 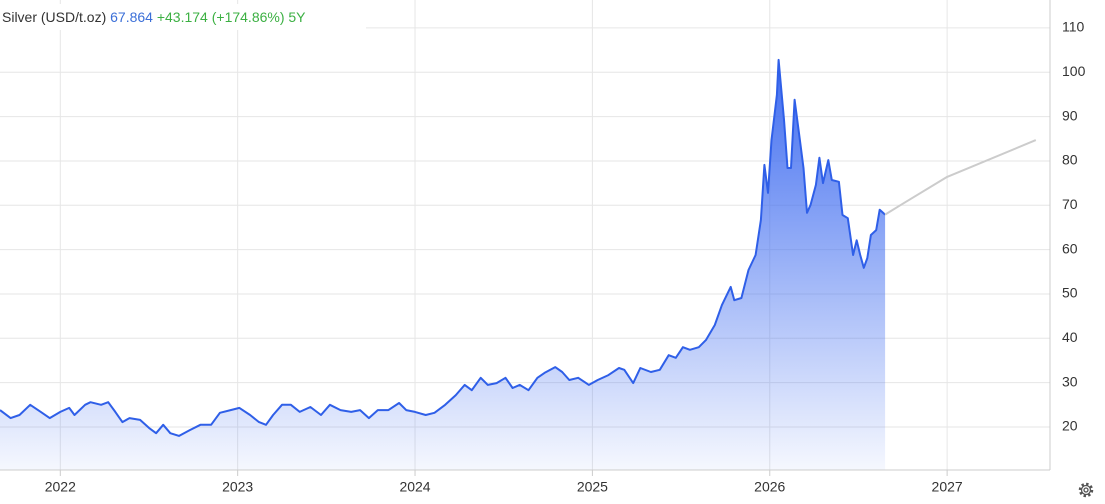 What do you see at coordinates (1070, 381) in the screenshot?
I see `y-tick-label: 30` at bounding box center [1070, 381].